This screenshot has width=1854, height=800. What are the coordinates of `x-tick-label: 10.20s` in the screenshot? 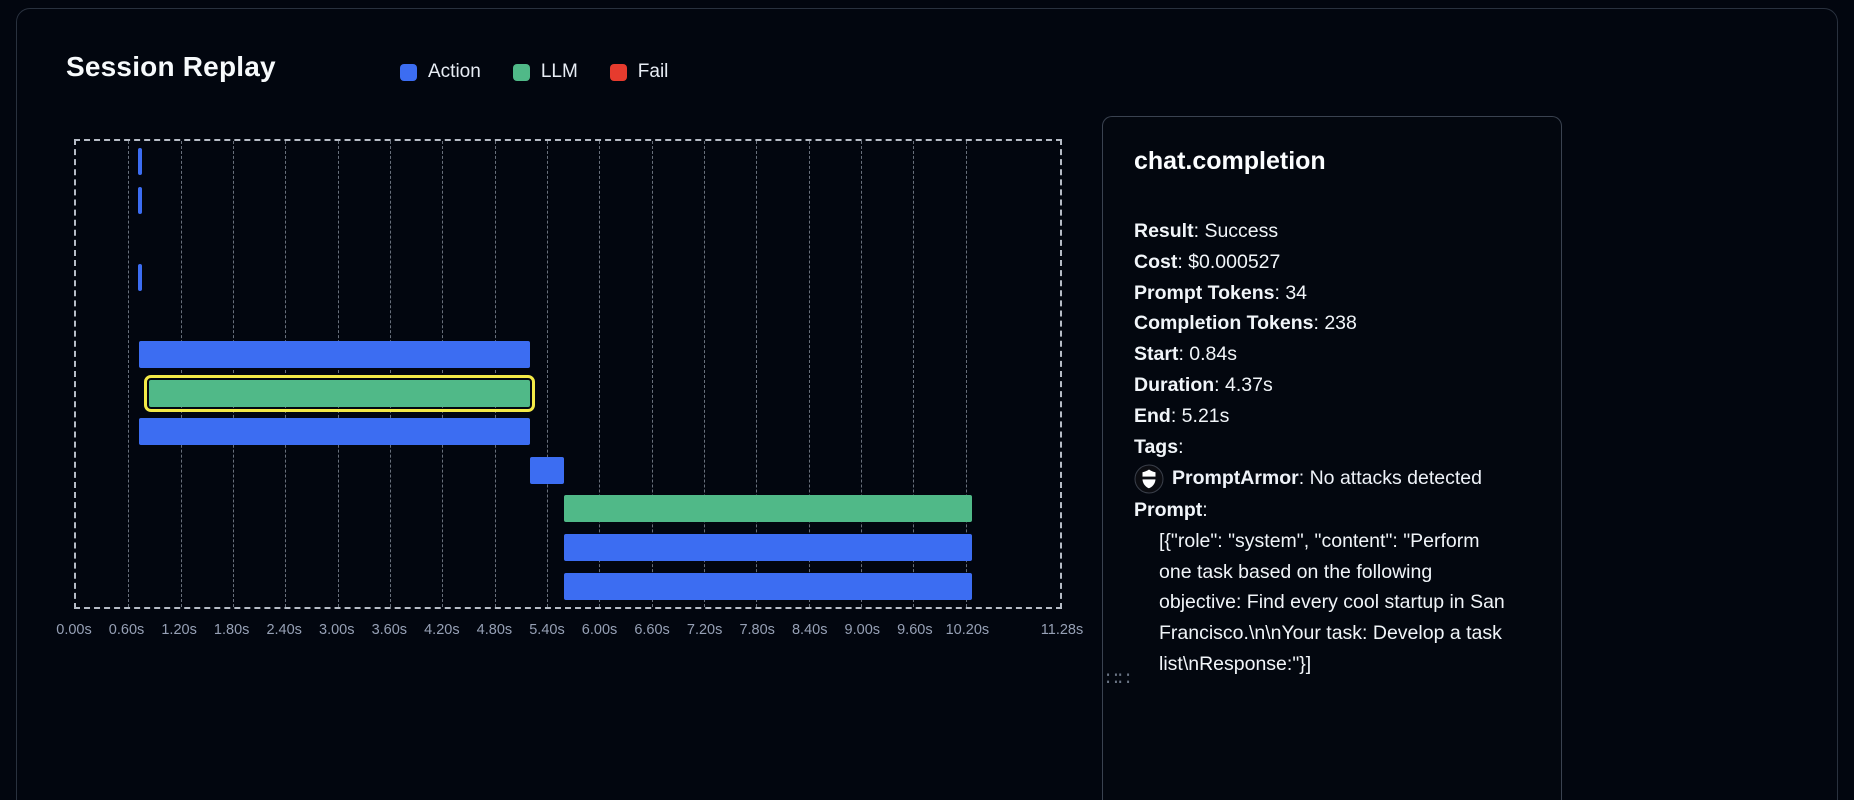 It's located at (967, 630).